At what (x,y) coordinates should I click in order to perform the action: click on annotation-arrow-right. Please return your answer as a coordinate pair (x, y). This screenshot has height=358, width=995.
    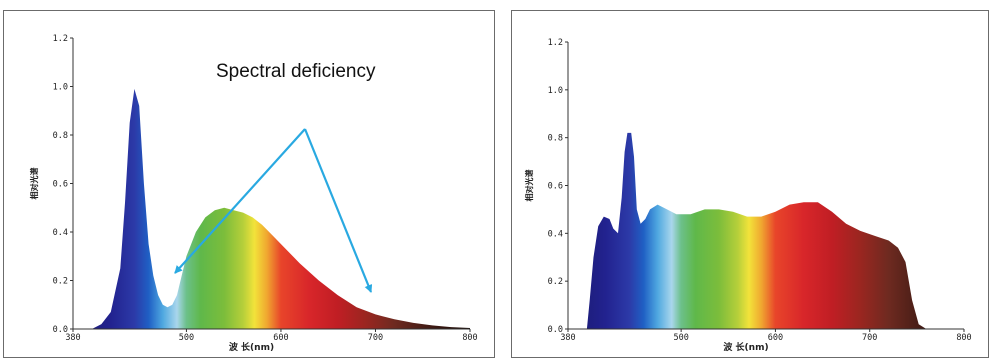
    Looking at the image, I should click on (338, 210).